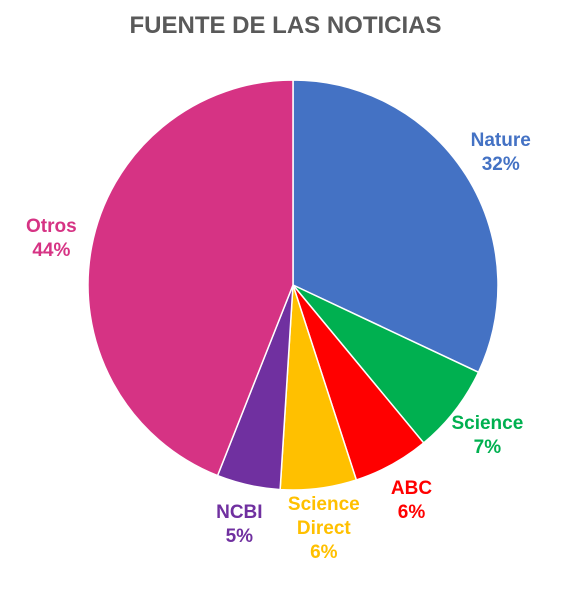  I want to click on slice-label: Nature 32%, so click(501, 153).